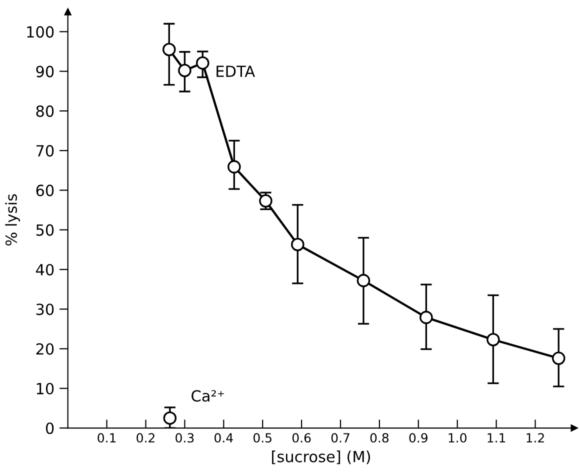  I want to click on x-tick-label: 1.0, so click(457, 438).